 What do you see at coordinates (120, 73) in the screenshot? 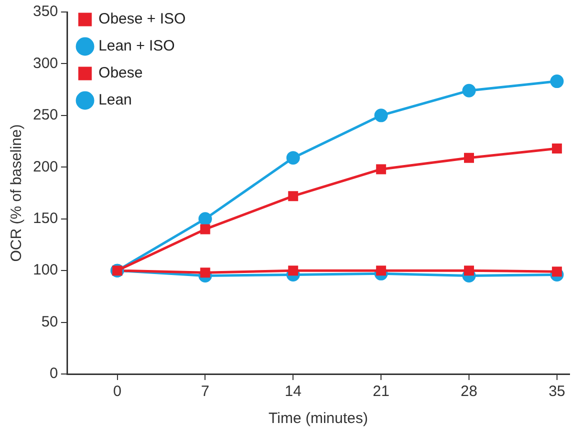
I see `legend-label: Obese` at bounding box center [120, 73].